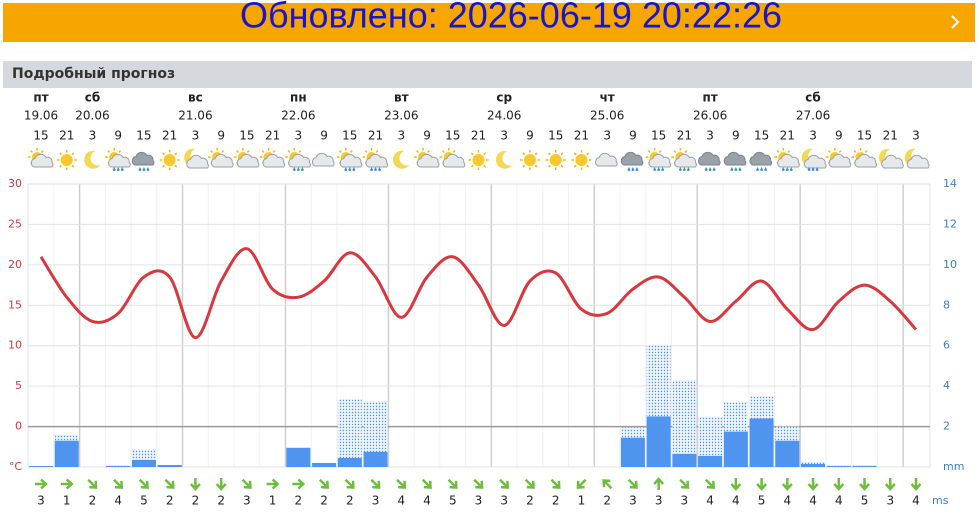  I want to click on banner, so click(489, 22).